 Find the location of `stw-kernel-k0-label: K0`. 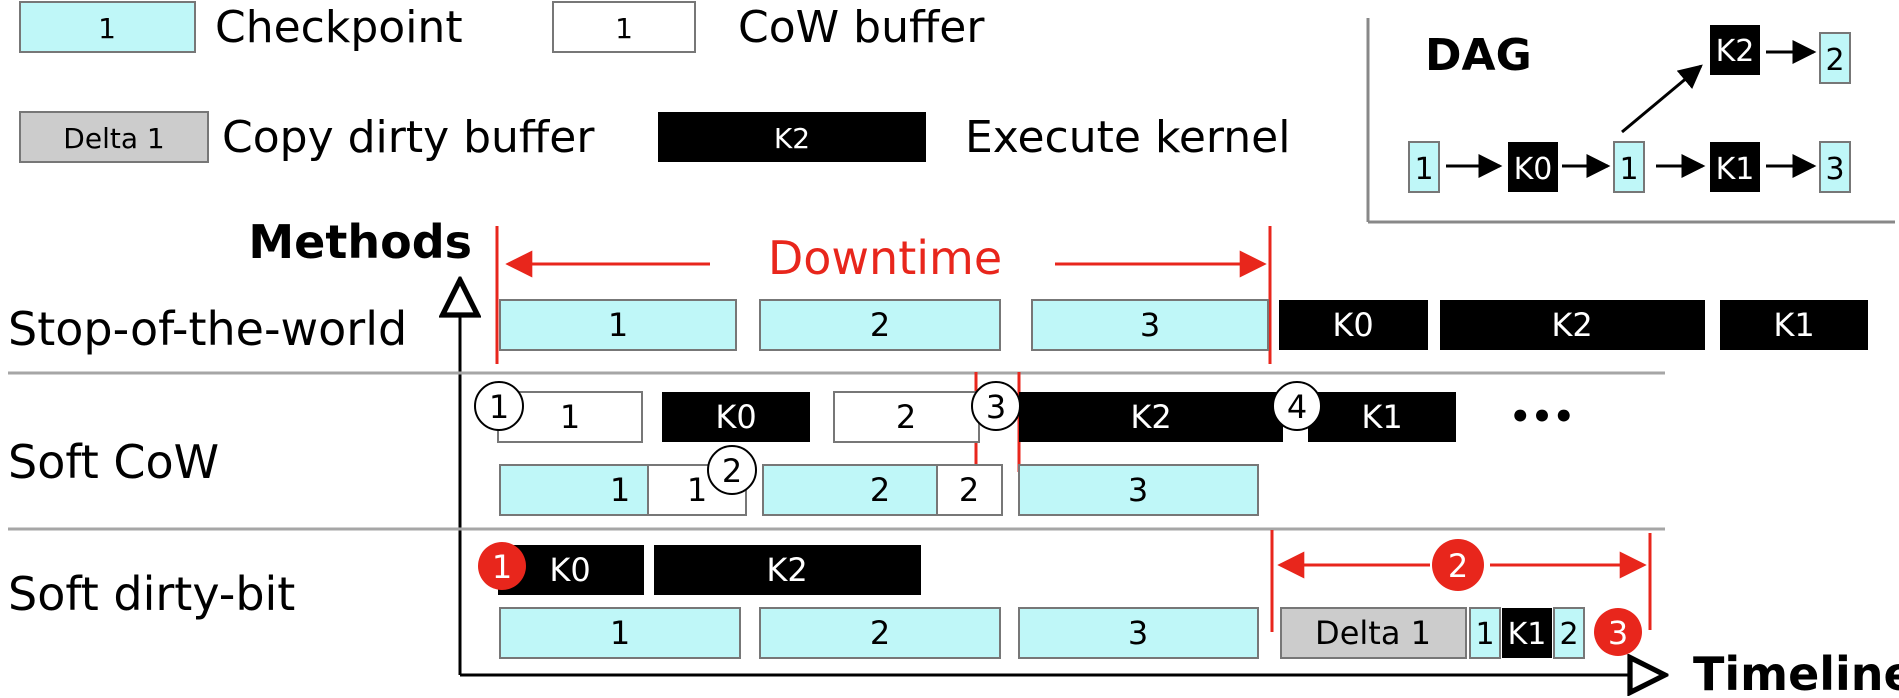

stw-kernel-k0-label: K0 is located at coordinates (1352, 325).